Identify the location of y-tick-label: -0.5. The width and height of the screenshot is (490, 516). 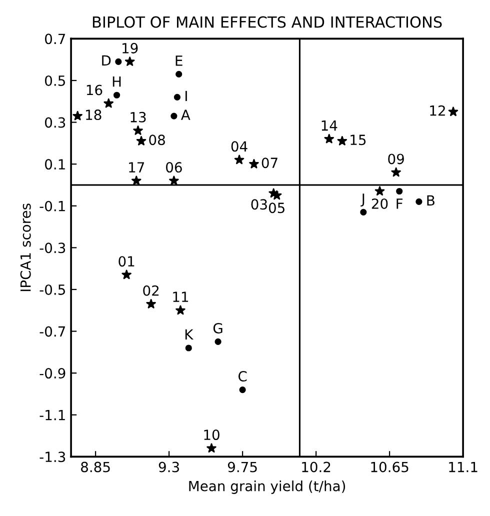
(52, 289).